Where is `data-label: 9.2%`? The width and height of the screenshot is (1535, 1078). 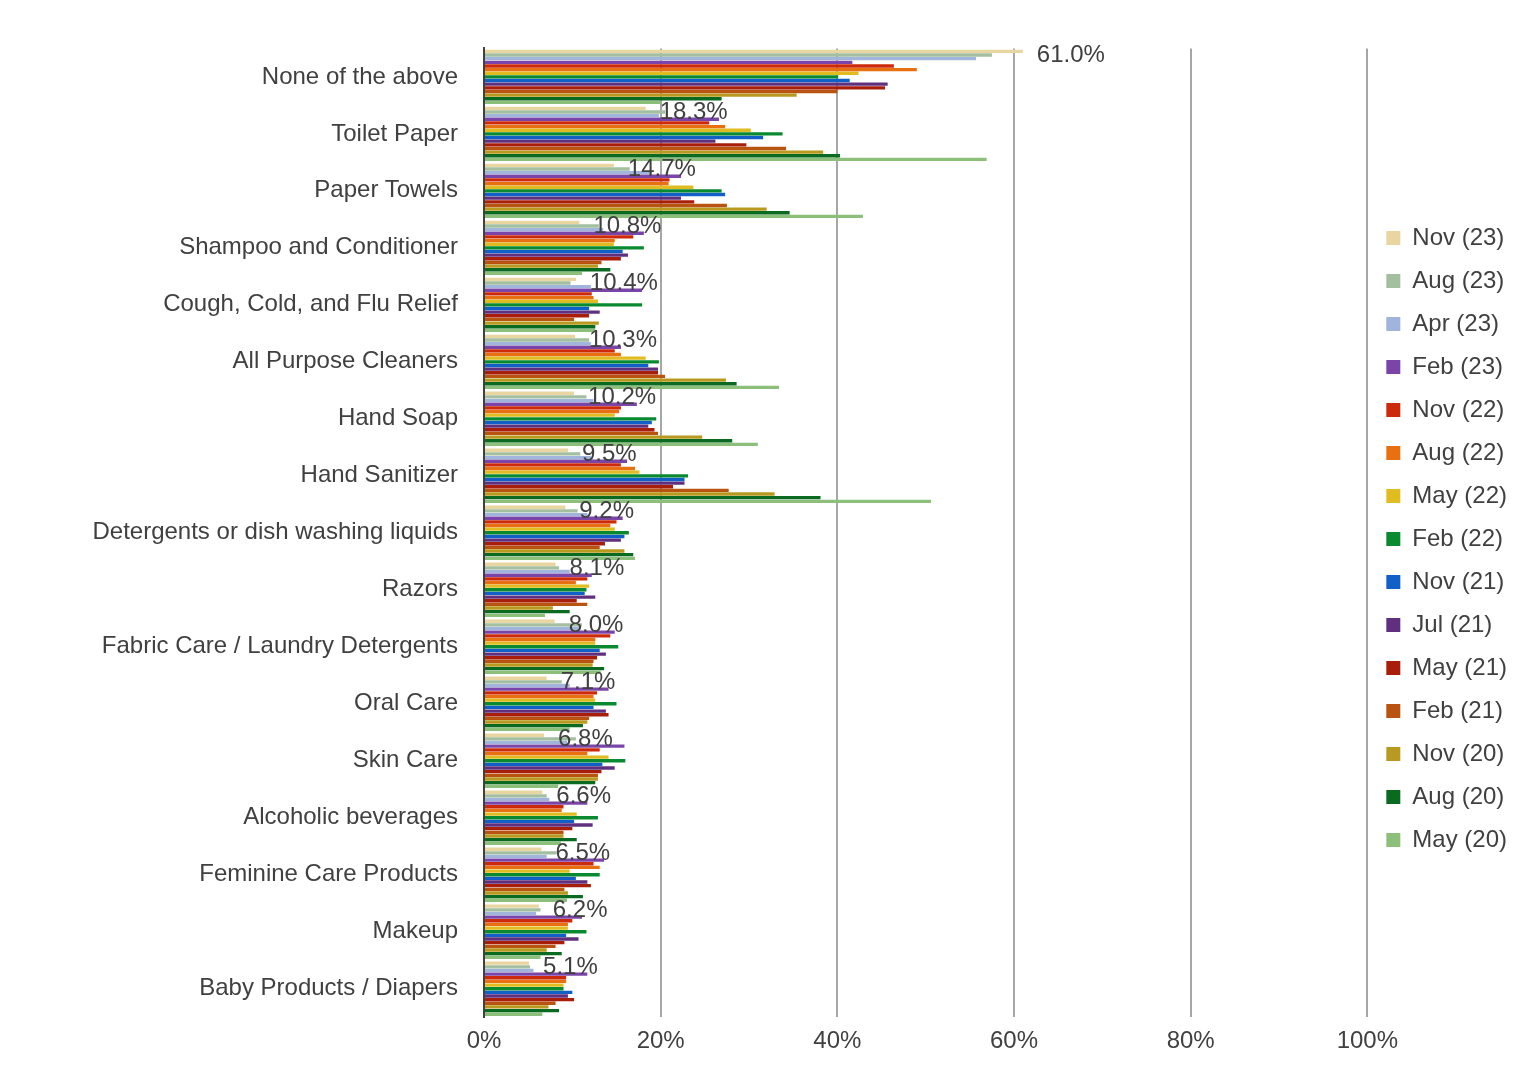 data-label: 9.2% is located at coordinates (606, 509).